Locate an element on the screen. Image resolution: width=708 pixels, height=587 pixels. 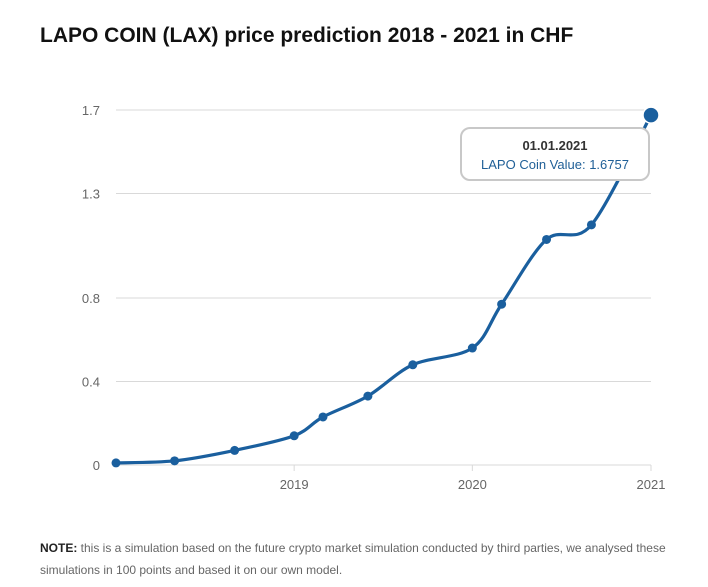
tooltip-value-line: LAPO Coin Value: 1.6757 is located at coordinates (555, 164).